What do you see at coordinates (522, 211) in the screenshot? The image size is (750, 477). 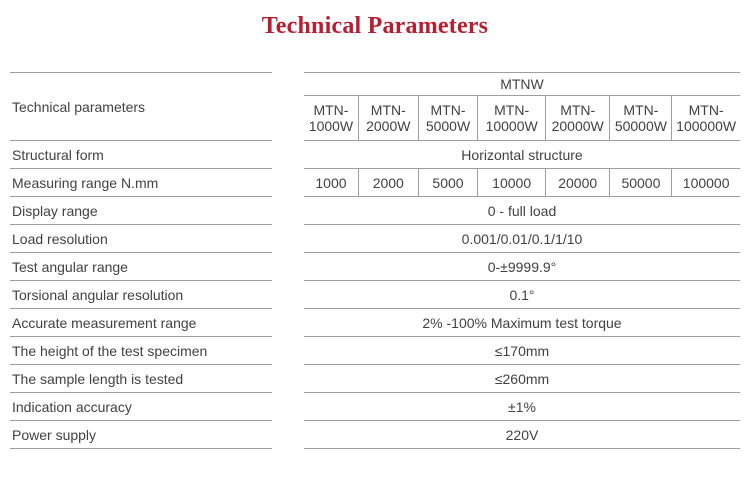 I see `value-display-range: 0 - full load` at bounding box center [522, 211].